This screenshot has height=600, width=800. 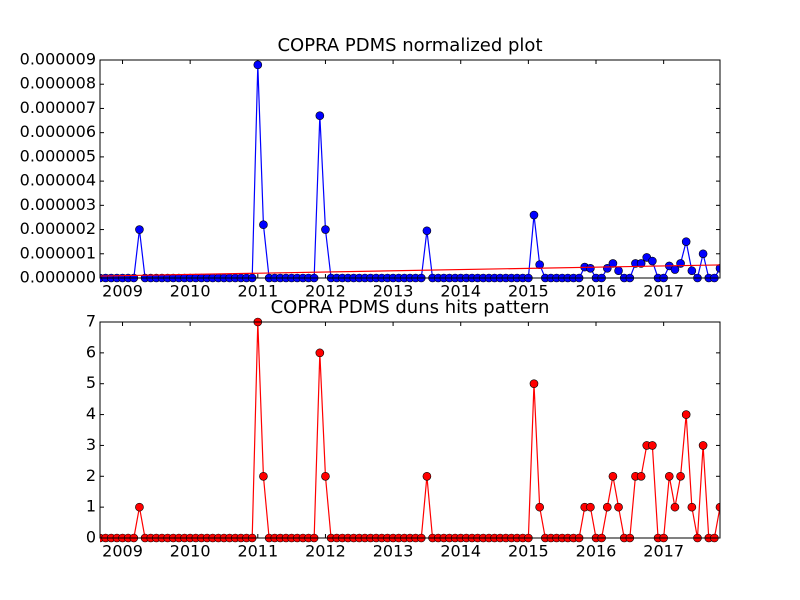 I want to click on chart-title: COPRA PDMS duns hits pattern, so click(x=410, y=307).